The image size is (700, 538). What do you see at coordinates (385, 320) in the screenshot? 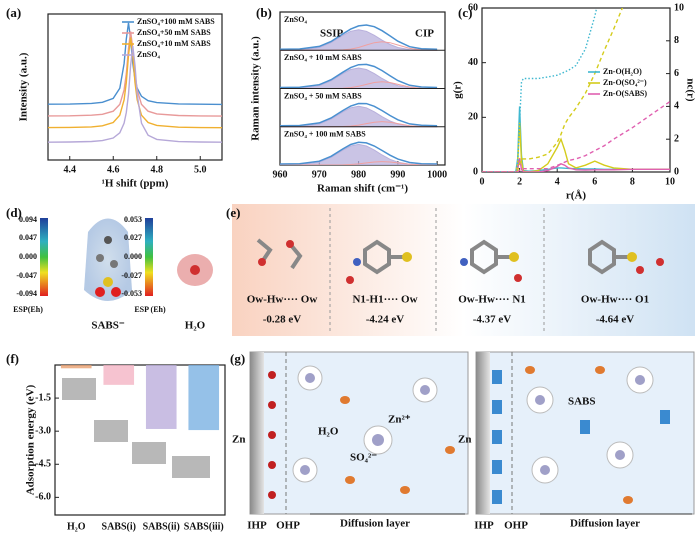
I see `bond-energy: -4.24 eV` at bounding box center [385, 320].